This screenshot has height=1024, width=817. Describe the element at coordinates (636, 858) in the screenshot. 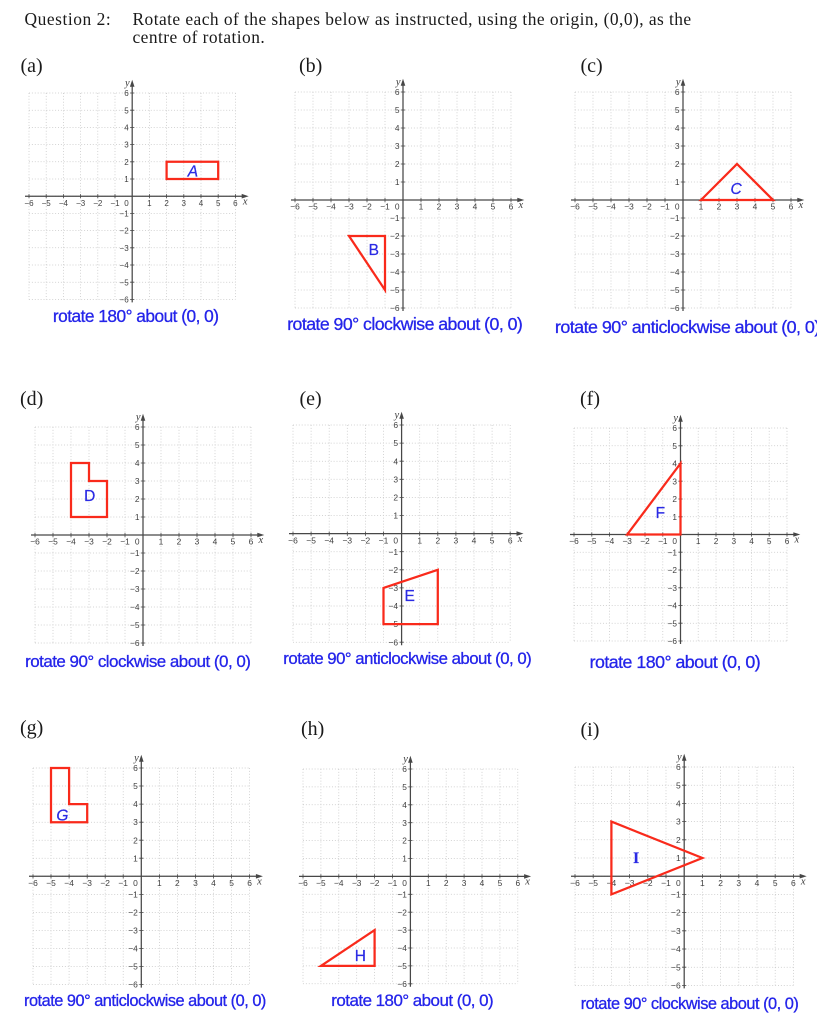

I see `svg-text: I` at that location.